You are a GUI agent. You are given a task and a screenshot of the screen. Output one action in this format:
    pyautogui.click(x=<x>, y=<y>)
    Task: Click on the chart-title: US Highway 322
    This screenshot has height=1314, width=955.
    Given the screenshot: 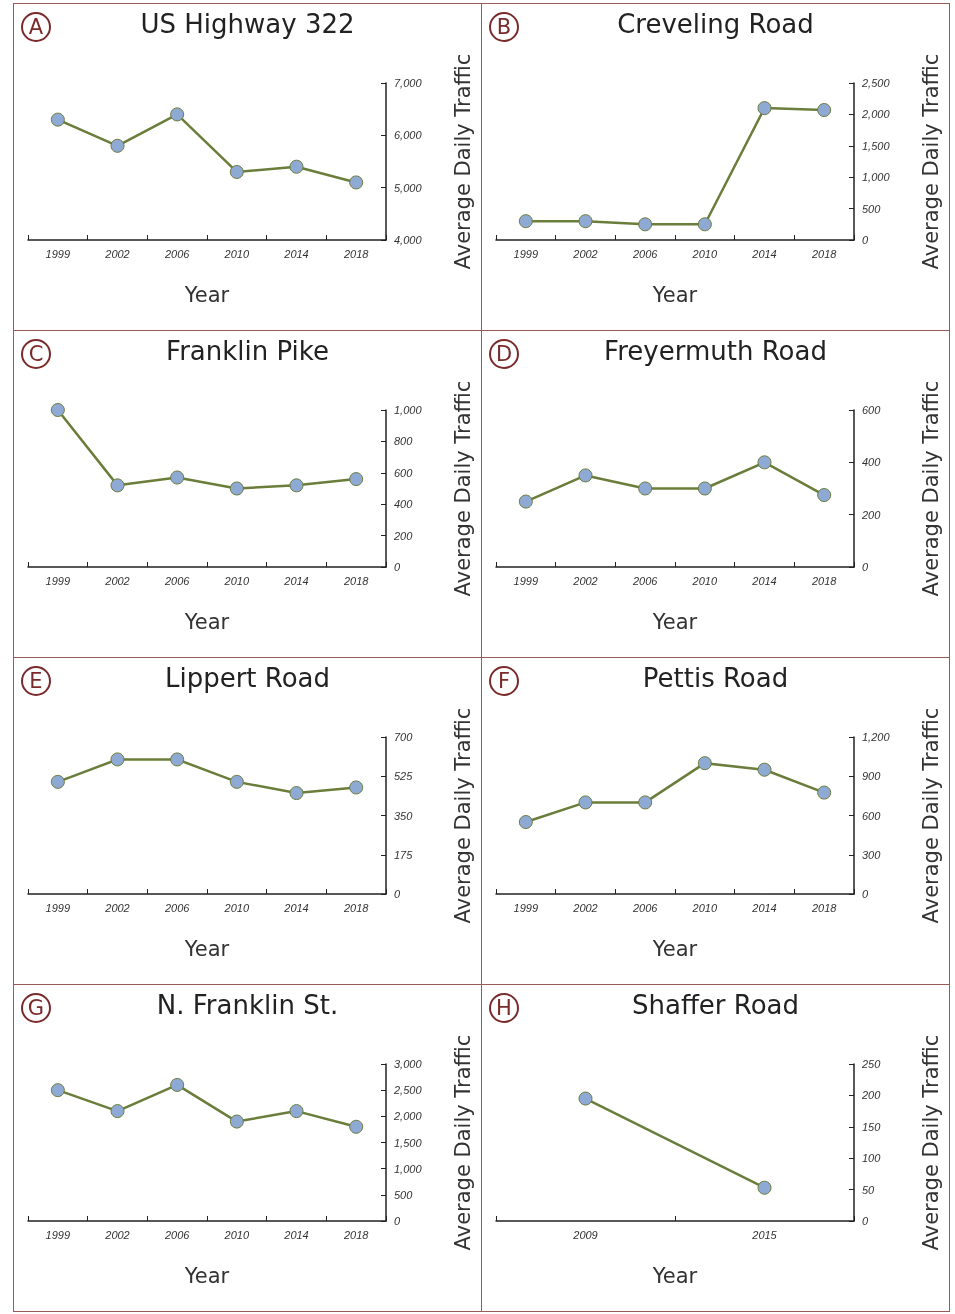 What is the action you would take?
    pyautogui.click(x=247, y=24)
    